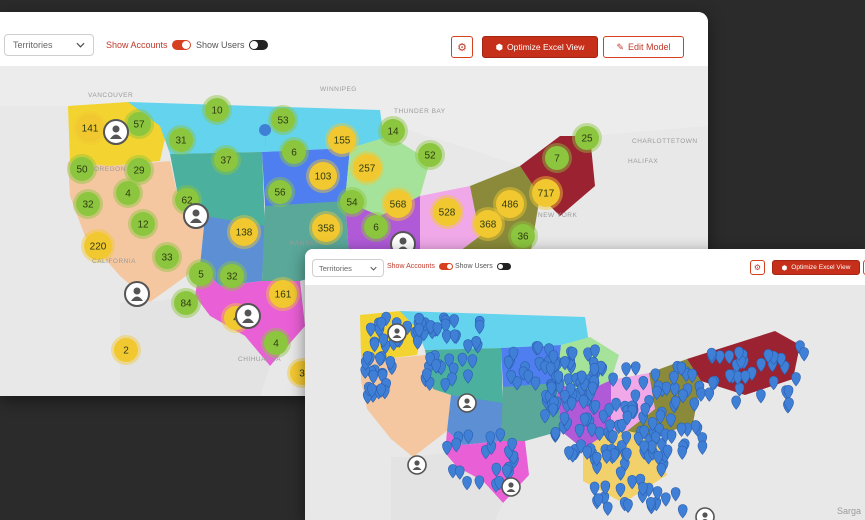 The width and height of the screenshot is (865, 520). I want to click on account-cluster: 14, so click(393, 131).